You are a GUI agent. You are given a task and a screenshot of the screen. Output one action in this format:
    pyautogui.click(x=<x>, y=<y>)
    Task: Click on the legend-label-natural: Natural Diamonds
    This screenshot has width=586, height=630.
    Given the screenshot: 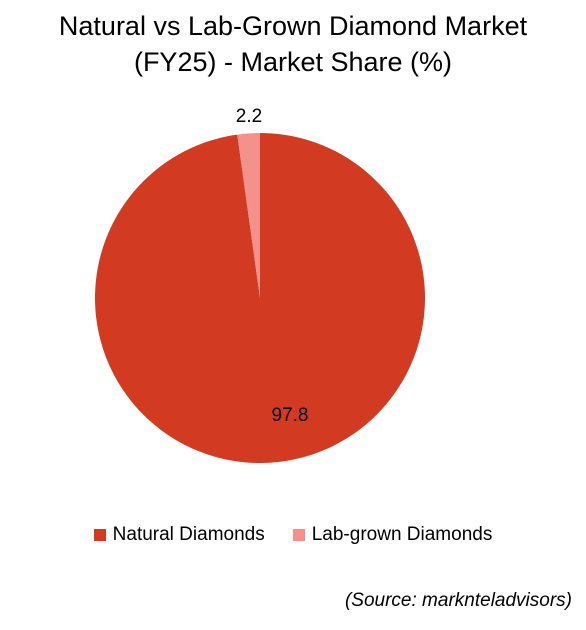 What is the action you would take?
    pyautogui.click(x=188, y=534)
    